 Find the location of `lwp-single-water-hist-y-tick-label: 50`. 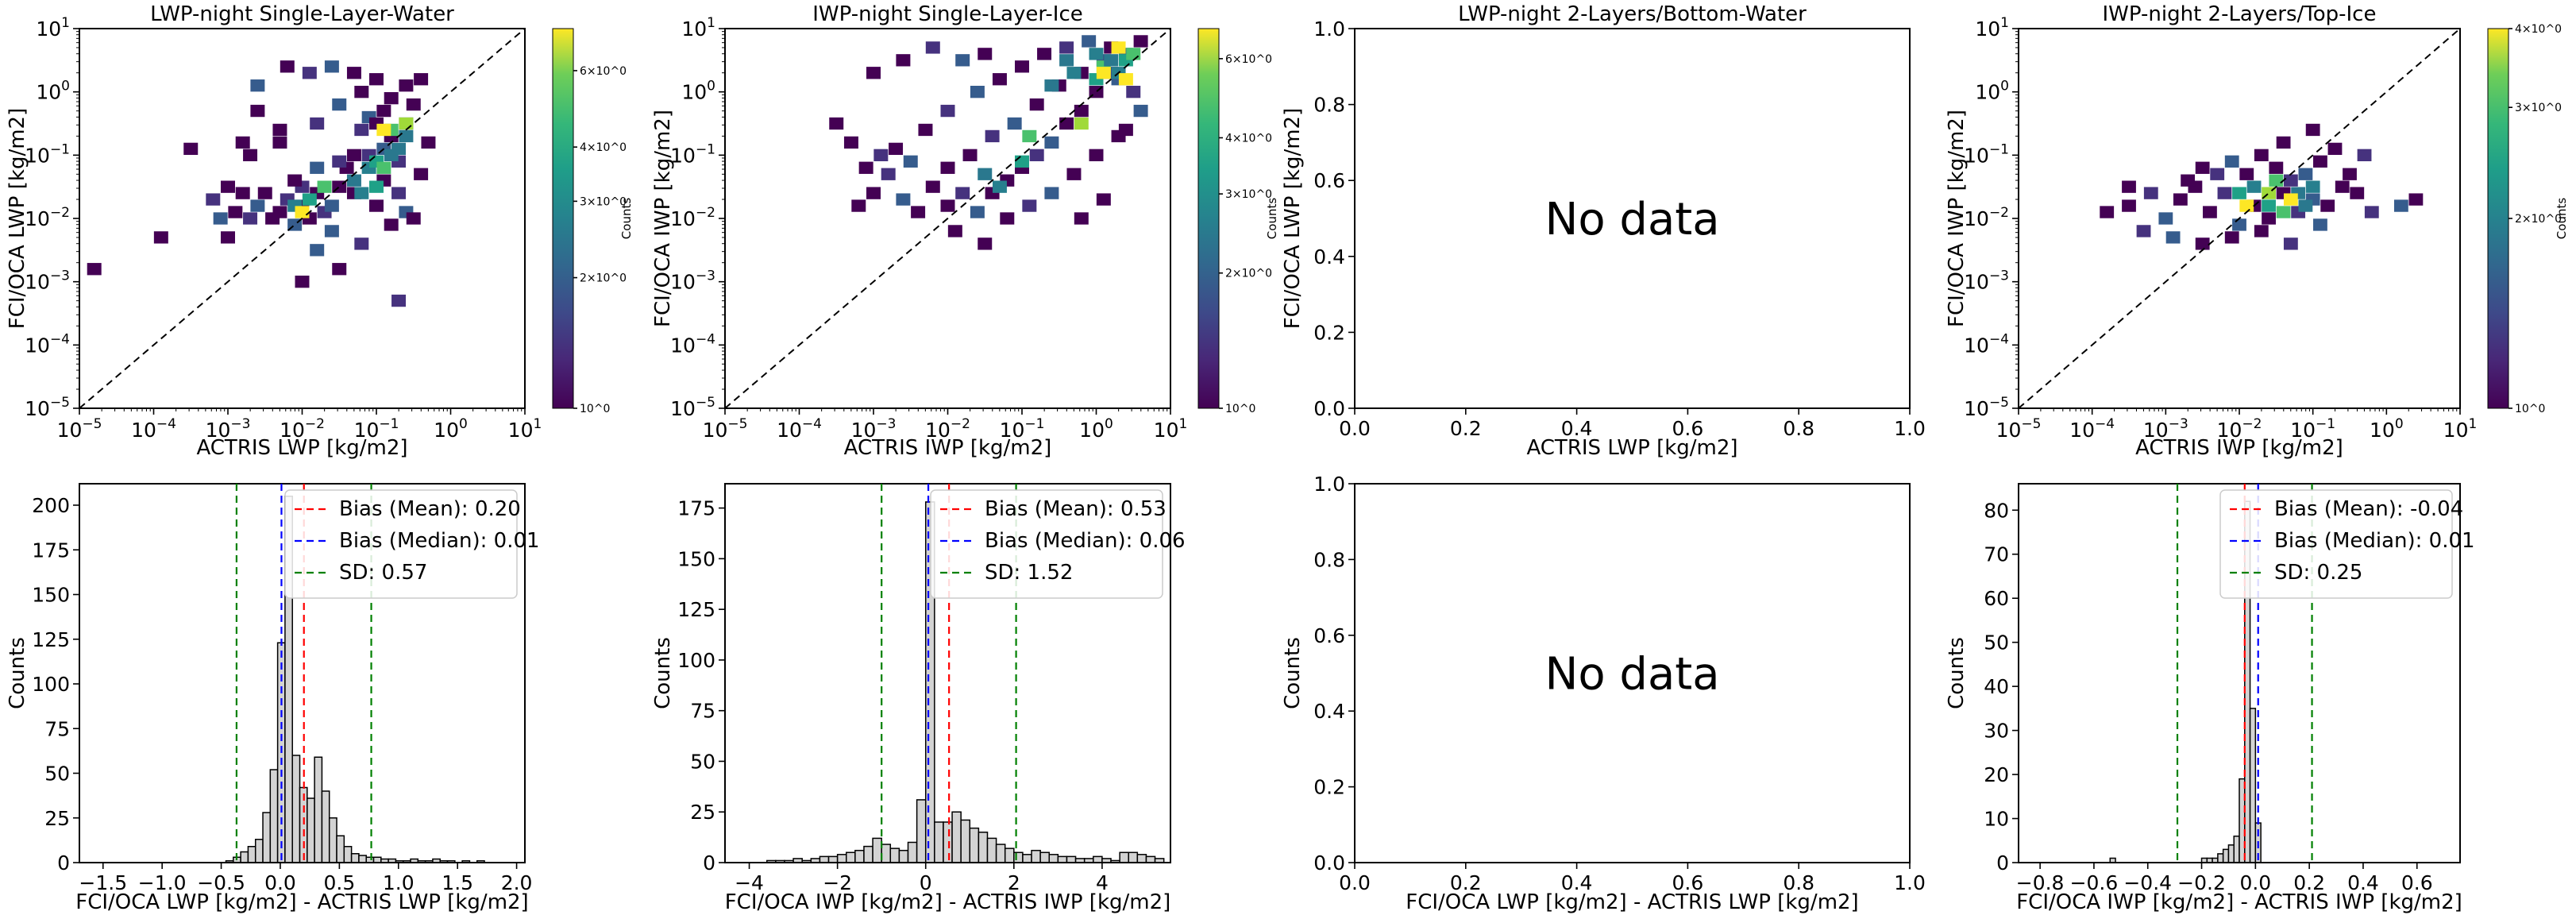

lwp-single-water-hist-y-tick-label: 50 is located at coordinates (57, 774).